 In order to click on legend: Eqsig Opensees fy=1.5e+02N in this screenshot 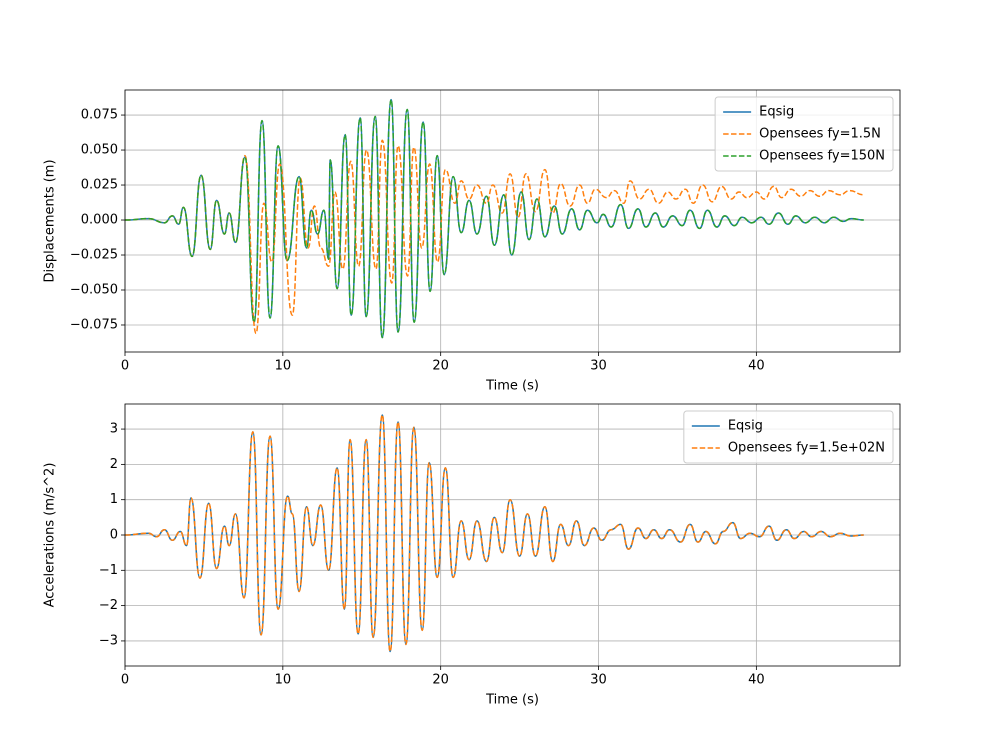, I will do `click(788, 437)`.